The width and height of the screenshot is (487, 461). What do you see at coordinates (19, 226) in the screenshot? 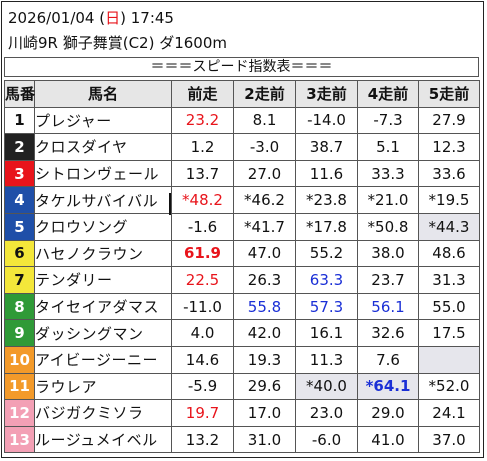
I see `horse-number: 5` at bounding box center [19, 226].